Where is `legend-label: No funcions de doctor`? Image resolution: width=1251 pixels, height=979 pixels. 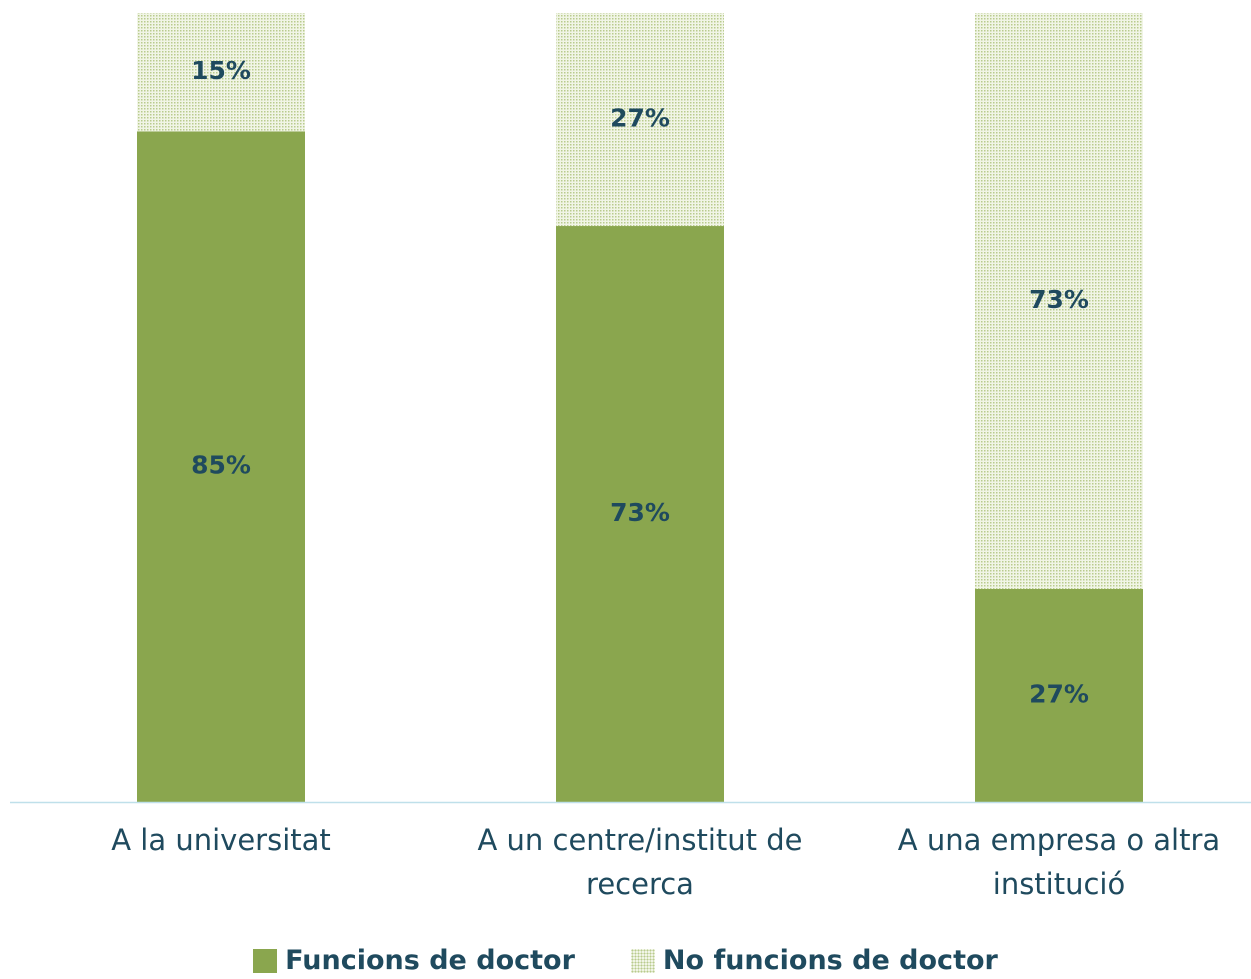
legend-label: No funcions de doctor is located at coordinates (830, 960).